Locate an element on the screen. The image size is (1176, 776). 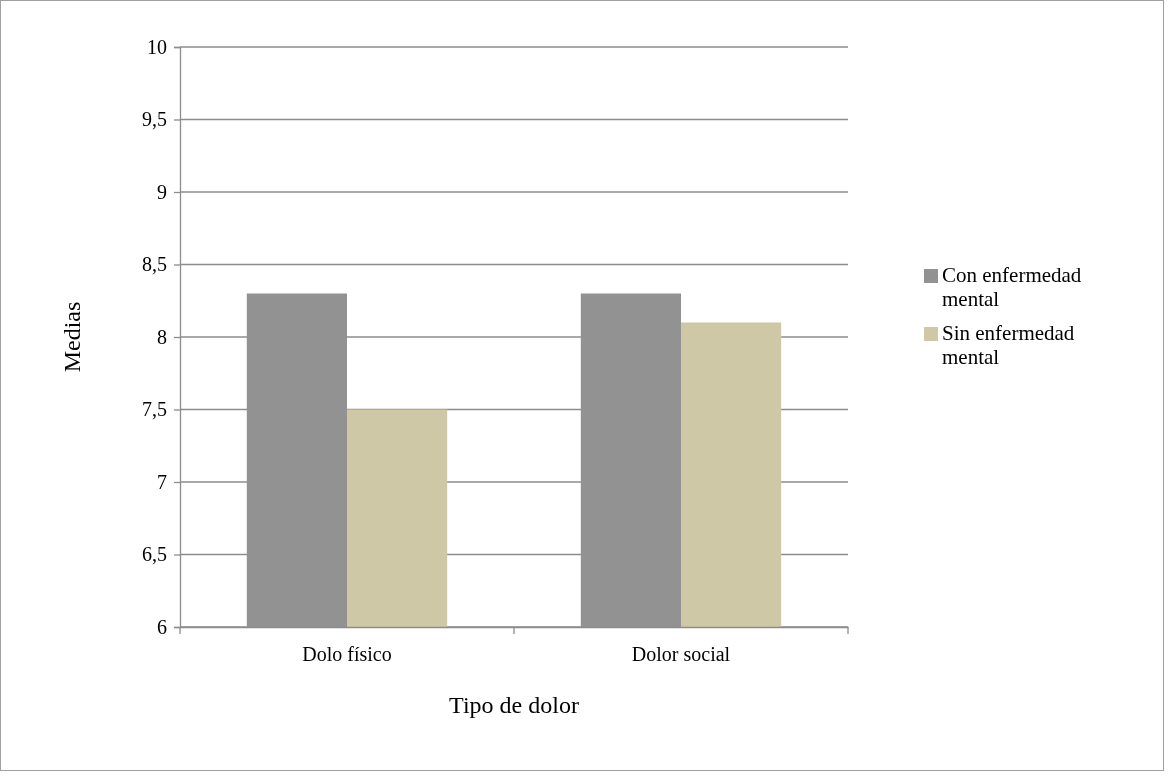
x-axis-title: Tipo de dolor is located at coordinates (514, 705).